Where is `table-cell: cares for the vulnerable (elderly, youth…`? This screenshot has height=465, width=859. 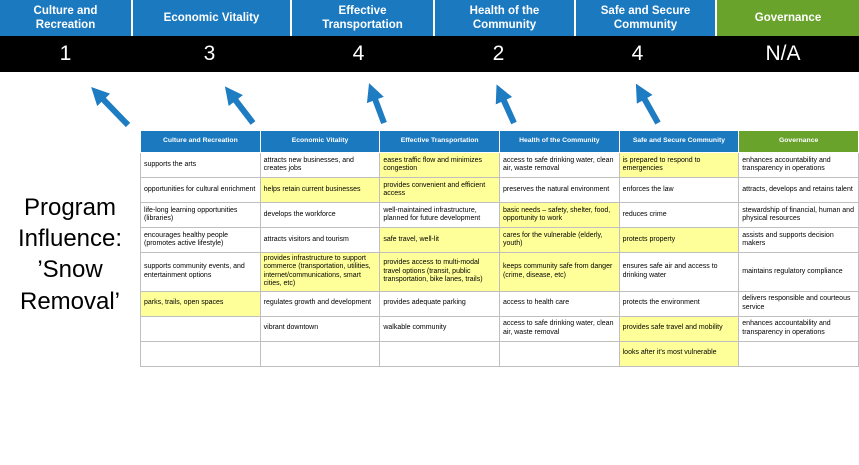
table-cell: cares for the vulnerable (elderly, youth… is located at coordinates (559, 240).